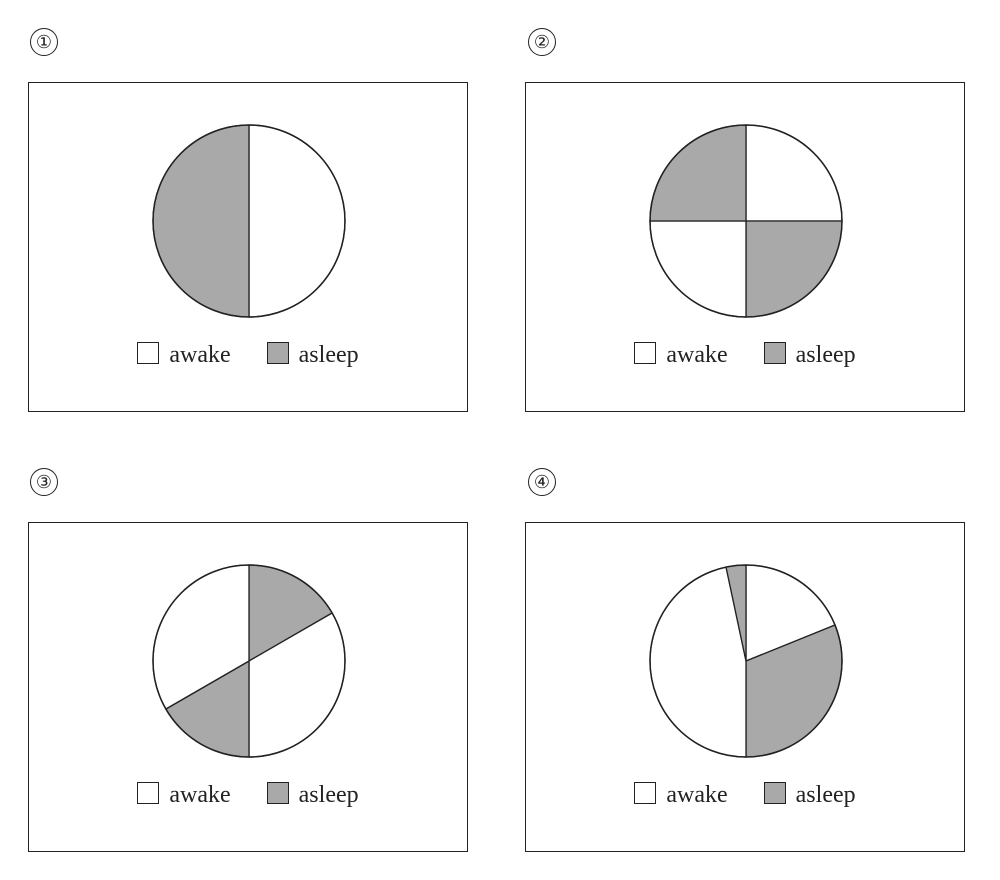  Describe the element at coordinates (542, 42) in the screenshot. I see `panel-label-2: ②` at that location.